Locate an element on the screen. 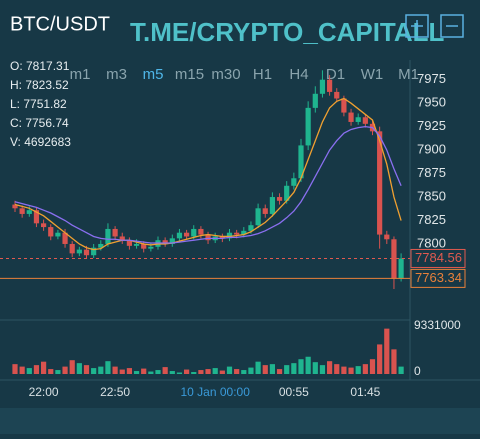 The width and height of the screenshot is (480, 439). zoom-in-button is located at coordinates (417, 26).